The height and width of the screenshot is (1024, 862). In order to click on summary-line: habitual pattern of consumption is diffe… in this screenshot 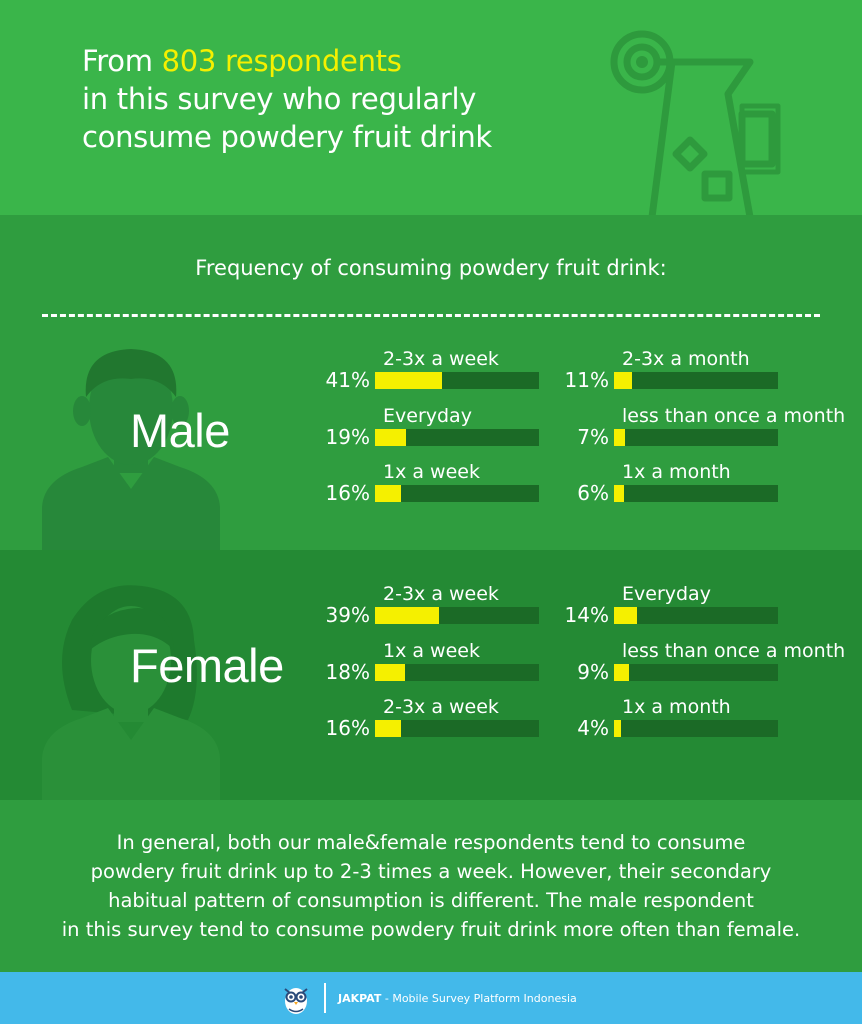, I will do `click(431, 900)`.